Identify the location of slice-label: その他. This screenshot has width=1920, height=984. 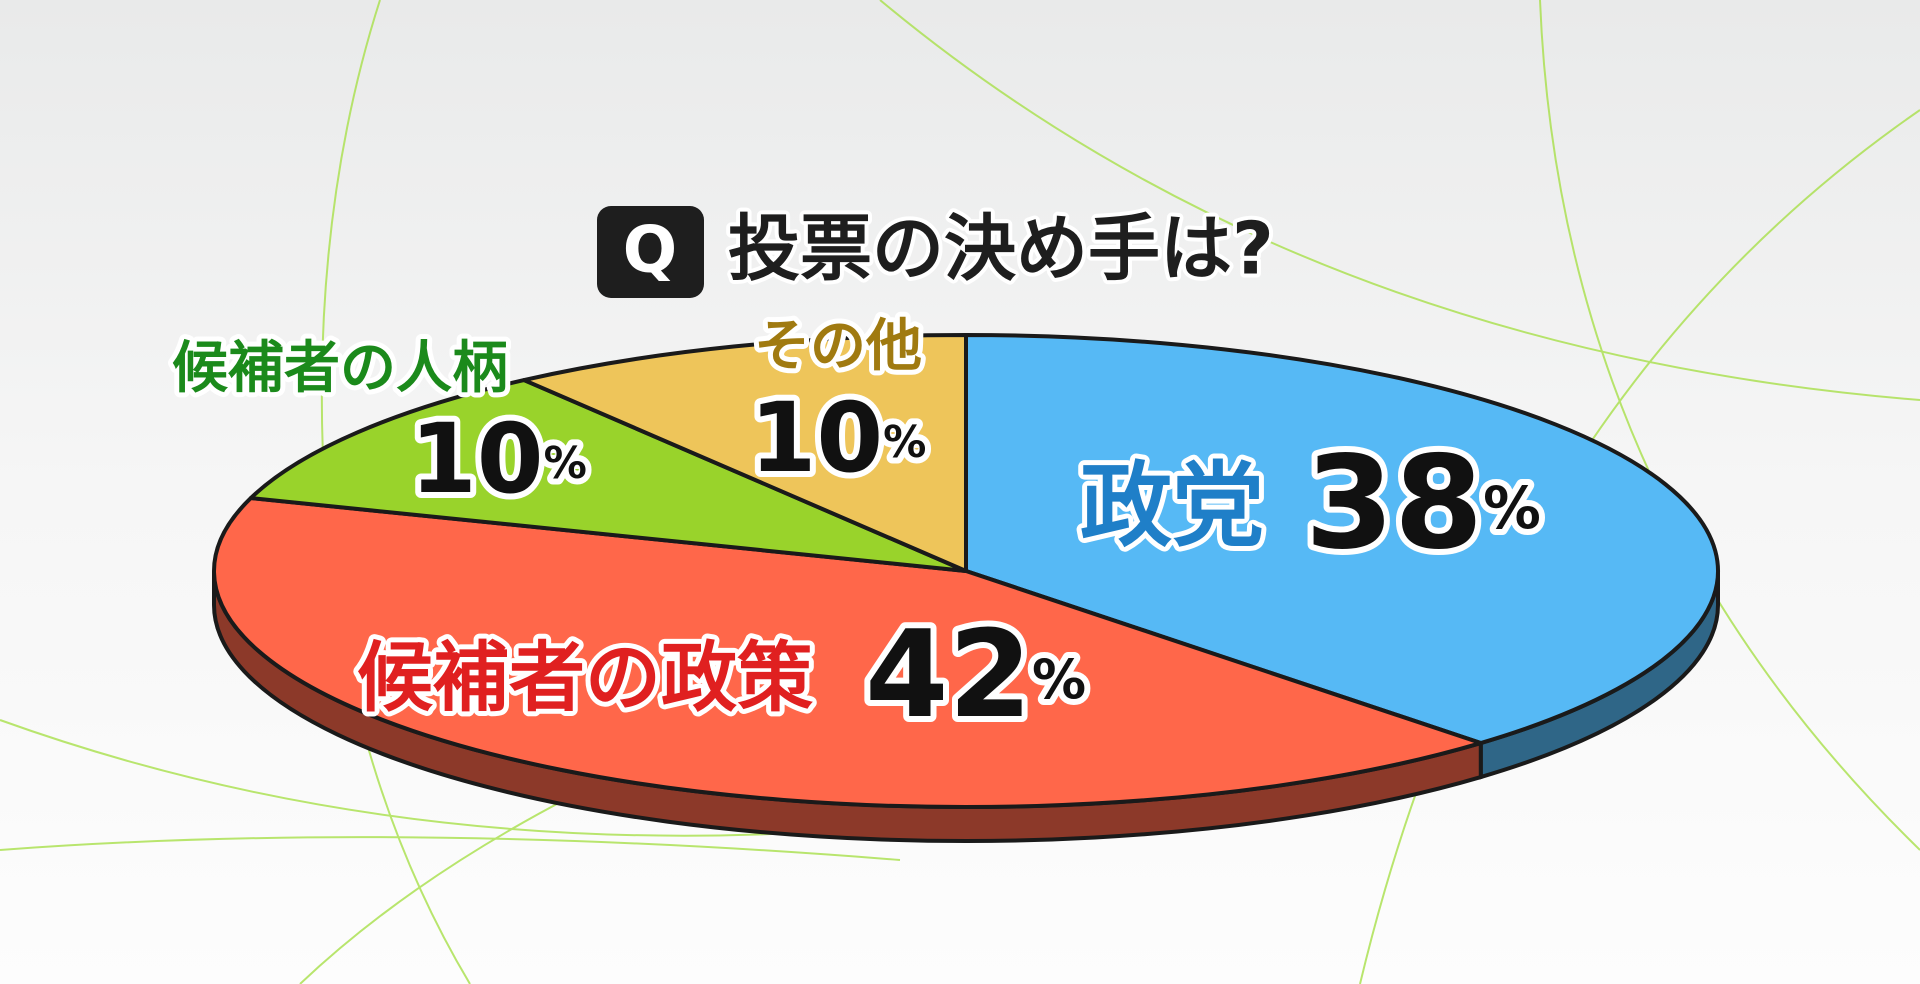
(838, 346).